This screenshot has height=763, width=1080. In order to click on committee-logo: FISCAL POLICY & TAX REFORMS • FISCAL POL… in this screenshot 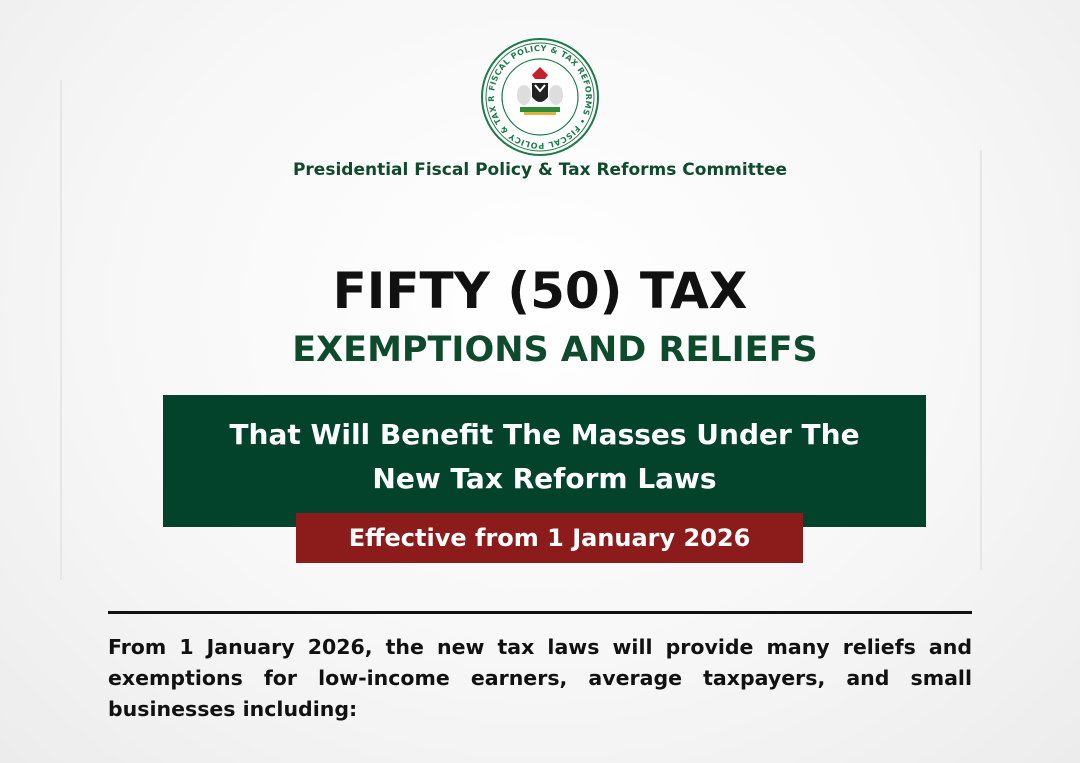, I will do `click(539, 96)`.